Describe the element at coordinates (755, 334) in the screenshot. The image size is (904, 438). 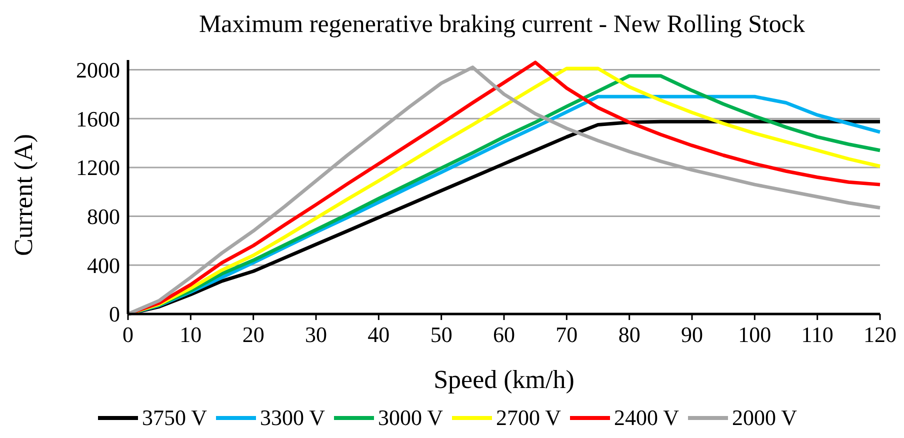
I see `x-tick-label: 100` at that location.